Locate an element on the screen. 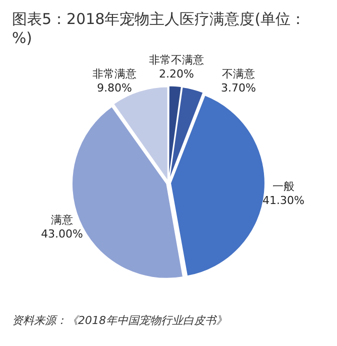 The height and width of the screenshot is (346, 337). slice-label: 非常不满意 is located at coordinates (176, 60).